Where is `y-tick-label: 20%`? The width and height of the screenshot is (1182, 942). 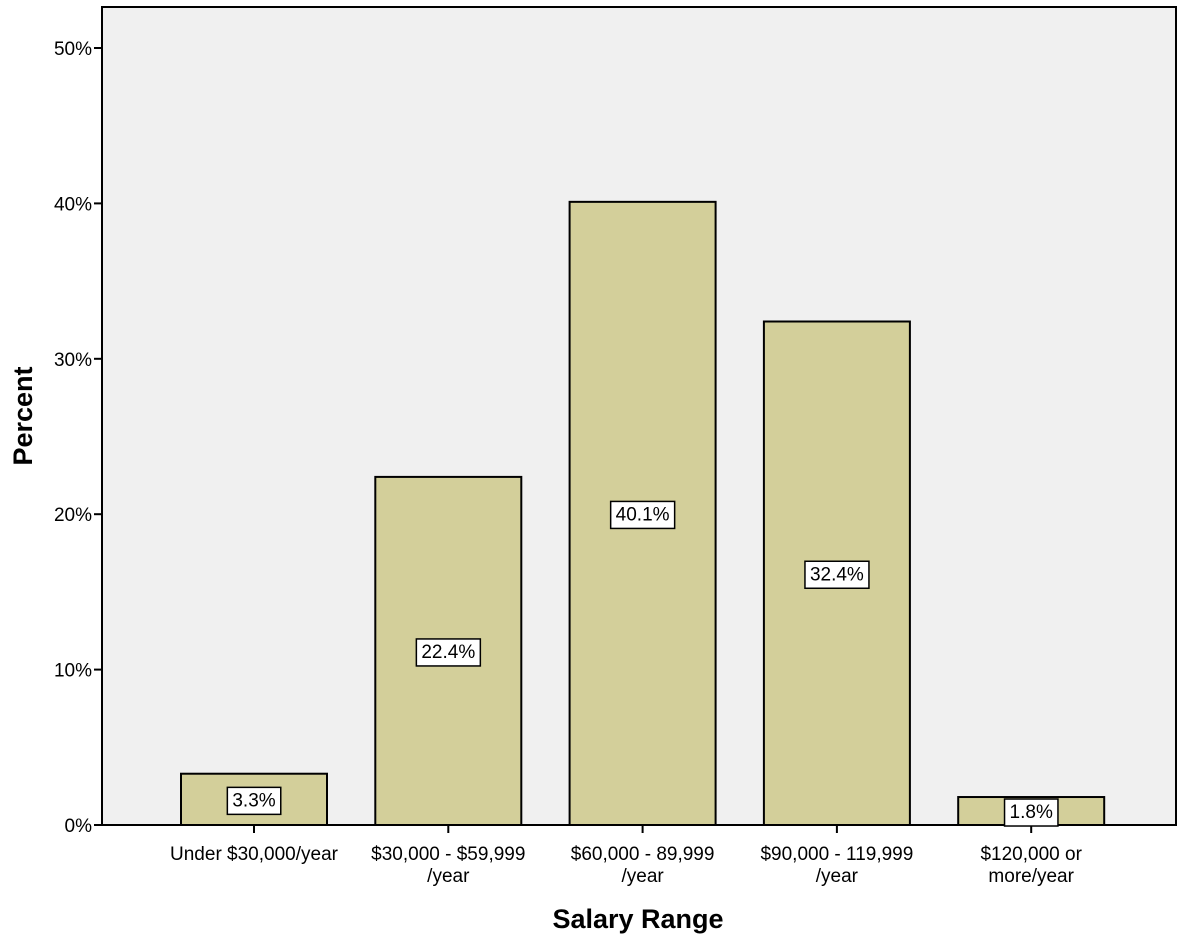 y-tick-label: 20% is located at coordinates (73, 515).